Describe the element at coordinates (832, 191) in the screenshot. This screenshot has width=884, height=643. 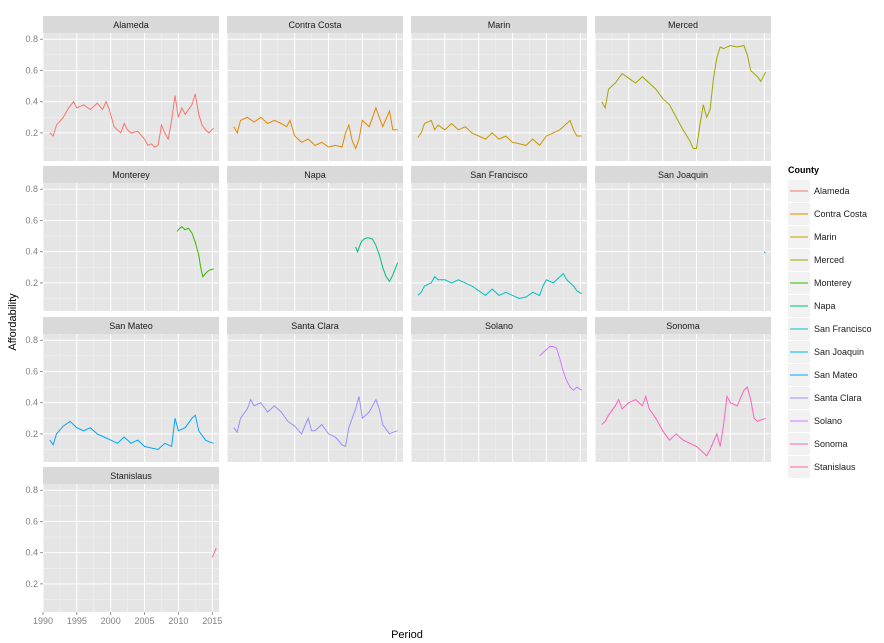
I see `legend-label: Alameda` at that location.